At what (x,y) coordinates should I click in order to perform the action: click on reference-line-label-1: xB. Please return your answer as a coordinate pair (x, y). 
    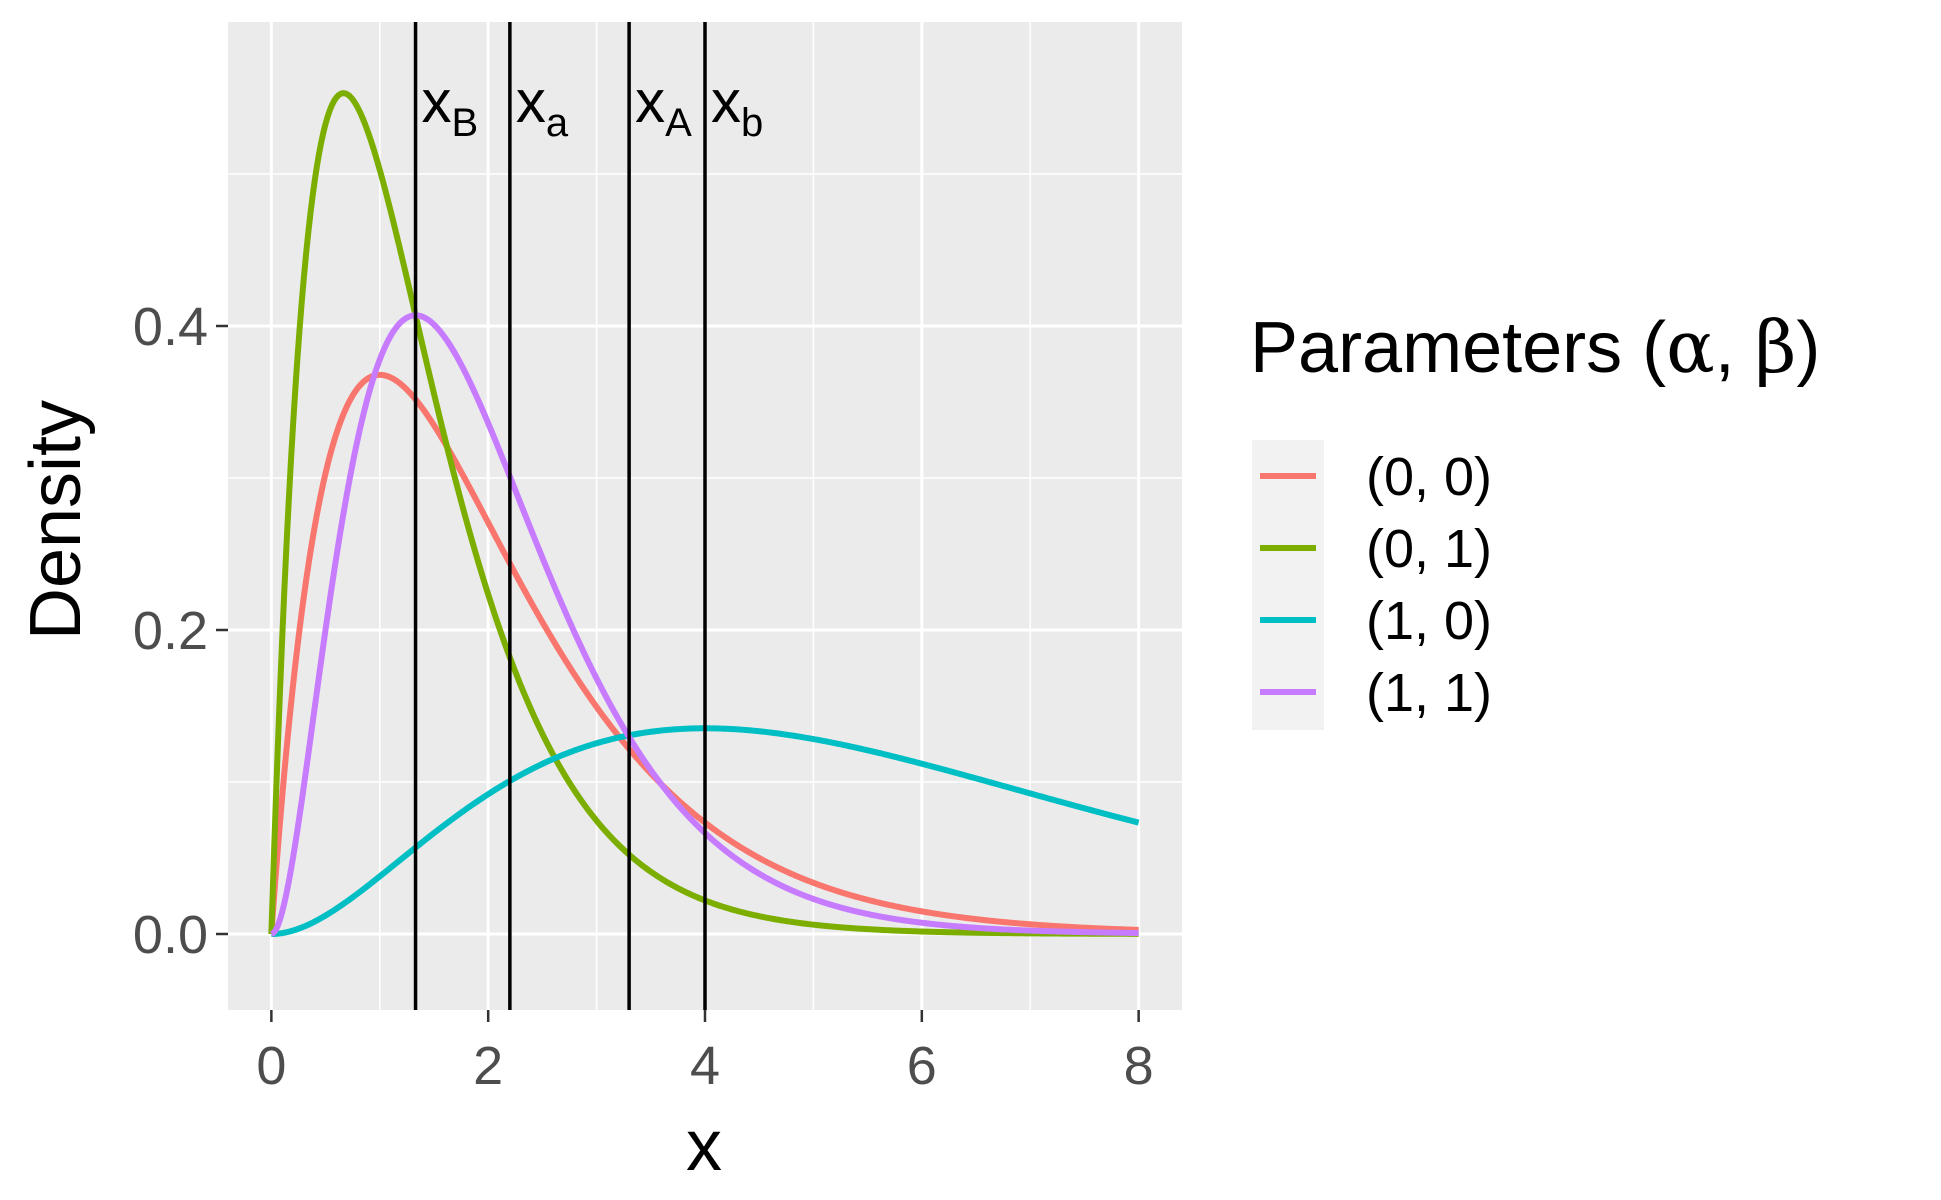
    Looking at the image, I should click on (450, 106).